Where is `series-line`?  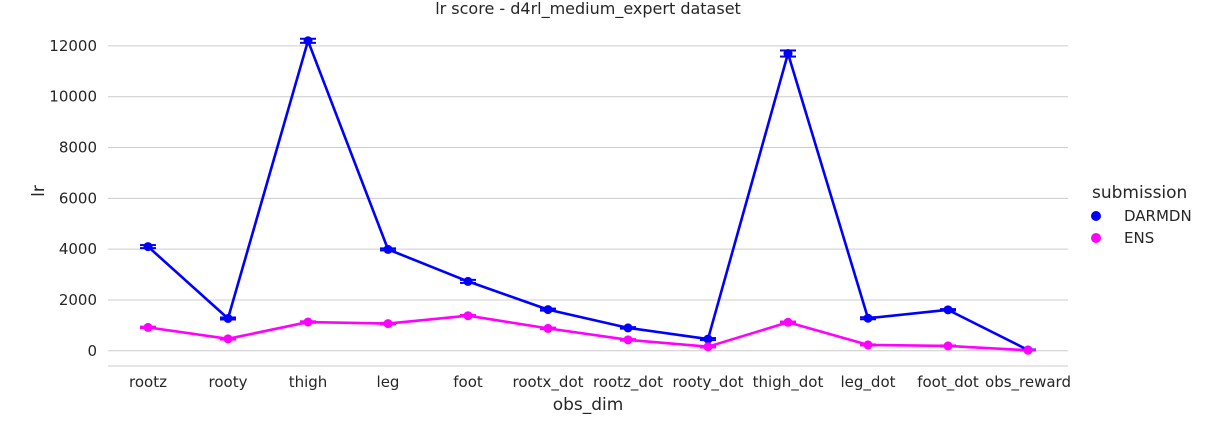
series-line is located at coordinates (588, 333).